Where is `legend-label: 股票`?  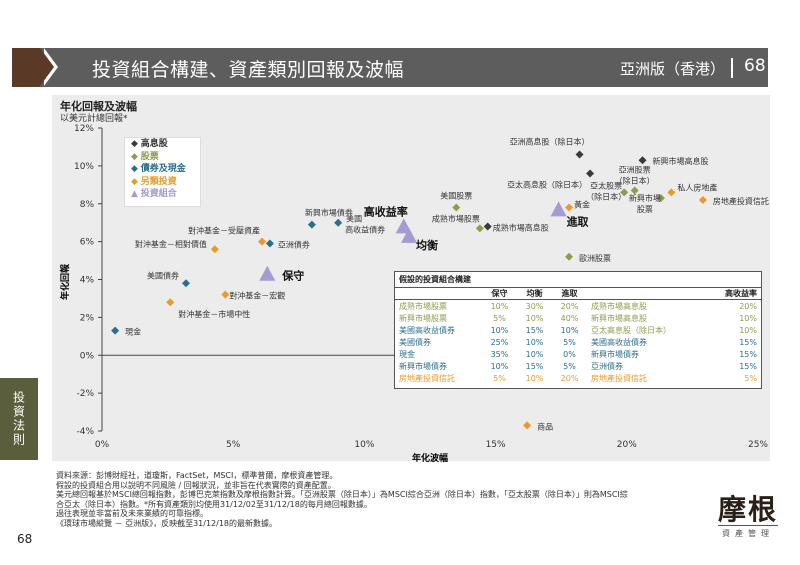
legend-label: 股票 is located at coordinates (149, 156).